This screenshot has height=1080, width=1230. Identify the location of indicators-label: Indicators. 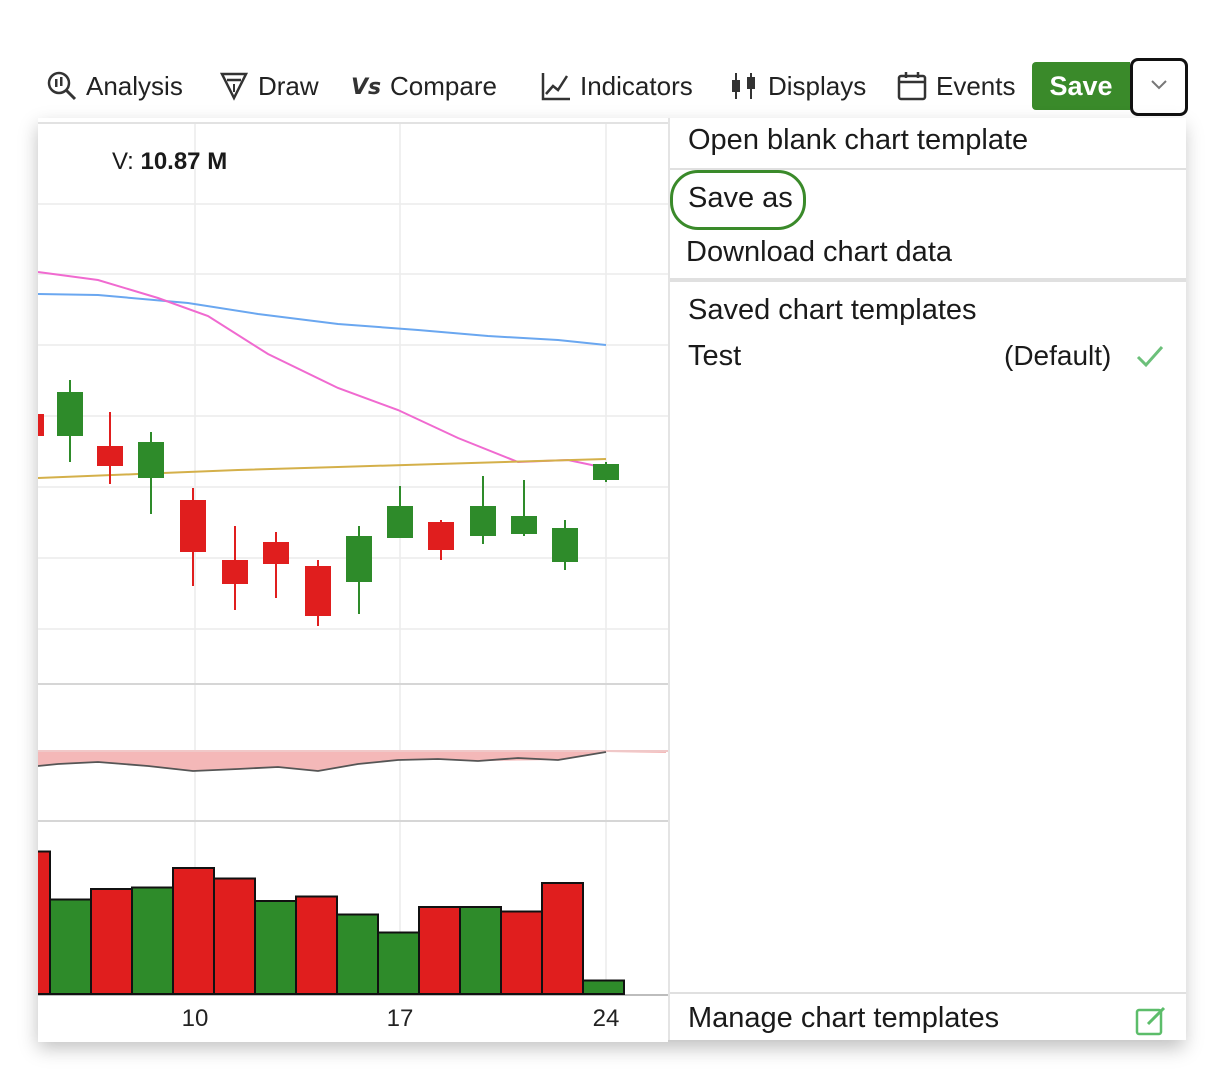
(636, 85).